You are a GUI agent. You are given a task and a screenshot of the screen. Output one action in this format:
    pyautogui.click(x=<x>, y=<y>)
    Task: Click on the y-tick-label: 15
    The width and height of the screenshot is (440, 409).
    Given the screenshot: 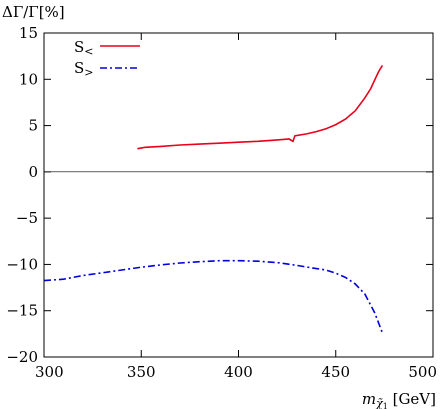 What is the action you would take?
    pyautogui.click(x=28, y=33)
    